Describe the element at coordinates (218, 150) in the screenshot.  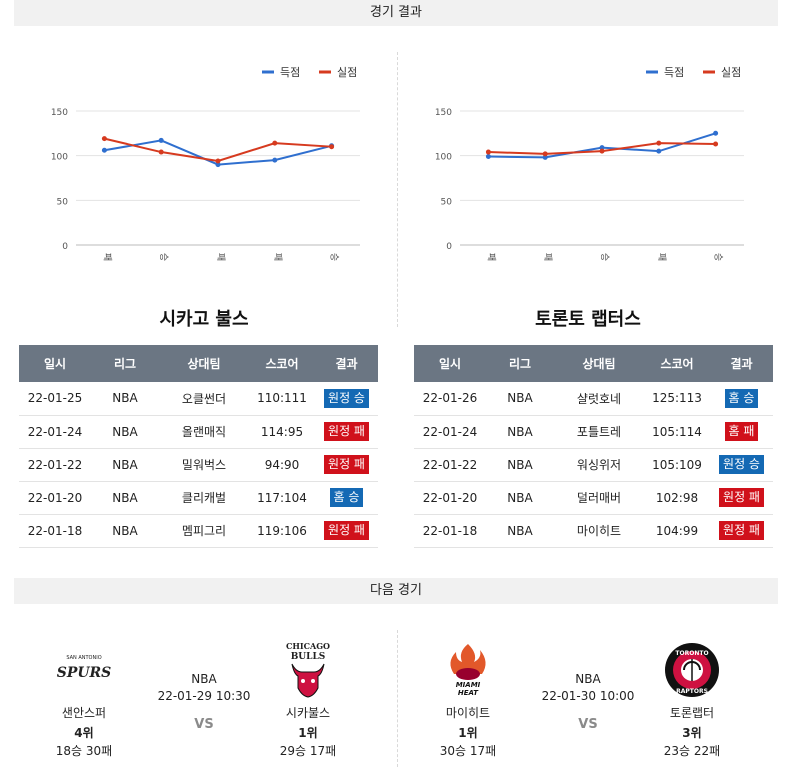
I see `series-line-conceded` at that location.